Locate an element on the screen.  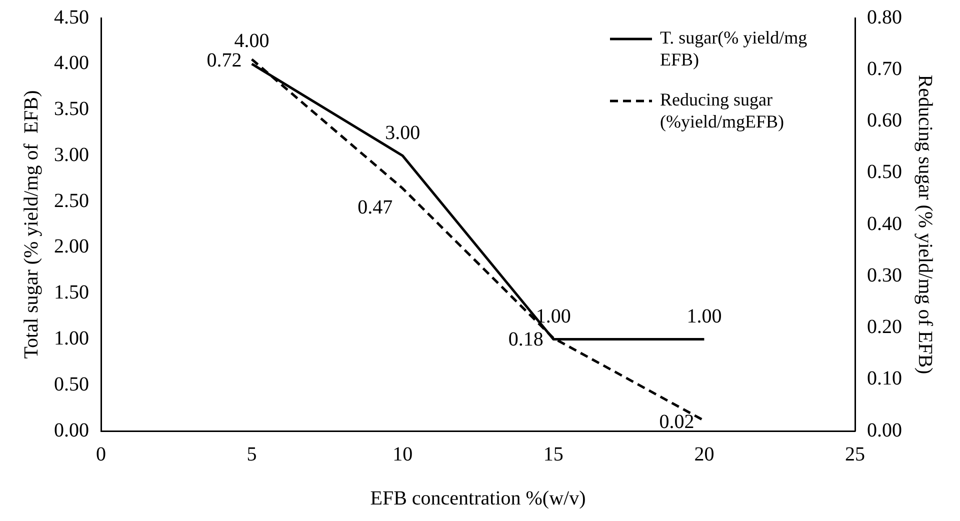
x-tick-label: 10 is located at coordinates (402, 454).